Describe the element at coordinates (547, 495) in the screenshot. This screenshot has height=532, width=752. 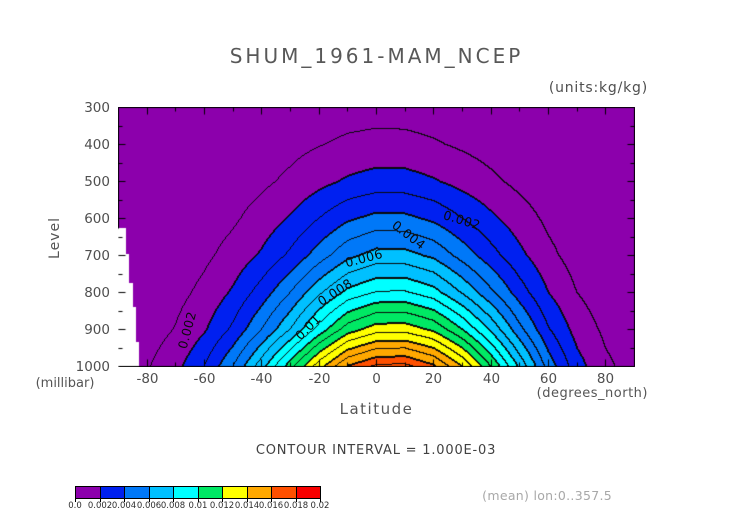
I see `mean-annotation-label: (mean) lon:0..357.5` at that location.